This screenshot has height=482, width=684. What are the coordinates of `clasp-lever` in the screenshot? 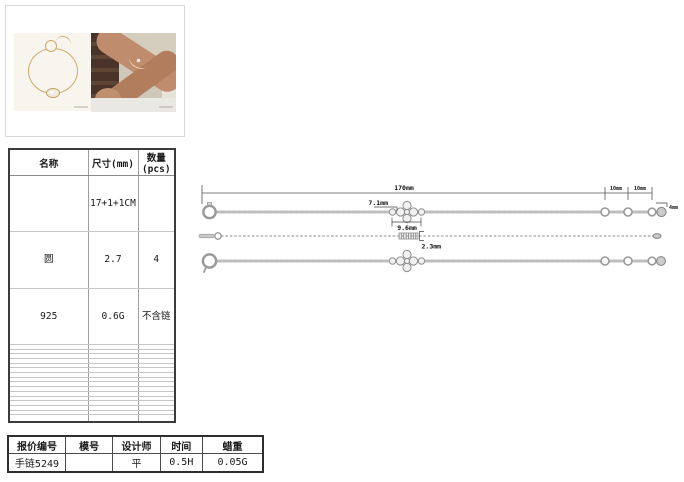 It's located at (205, 269).